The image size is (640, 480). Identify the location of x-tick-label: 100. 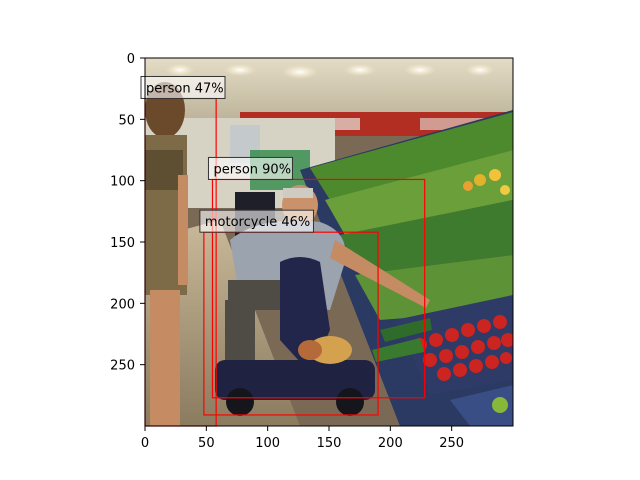
(267, 443).